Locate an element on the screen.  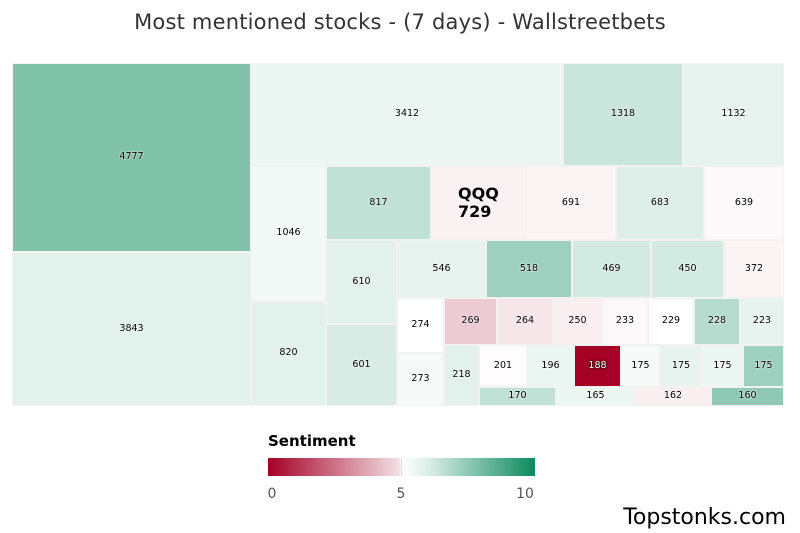
treemap-cell: 518 is located at coordinates (529, 269).